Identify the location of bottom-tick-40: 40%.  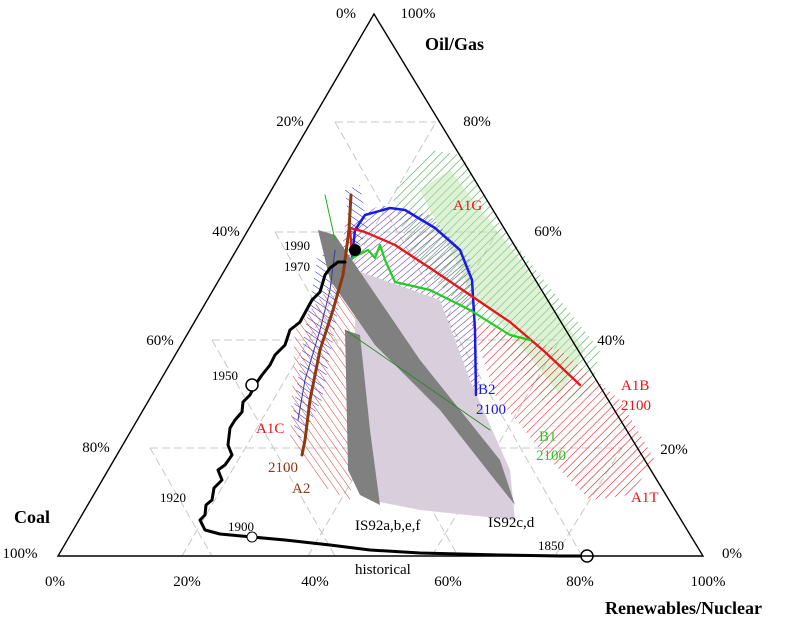
(315, 582).